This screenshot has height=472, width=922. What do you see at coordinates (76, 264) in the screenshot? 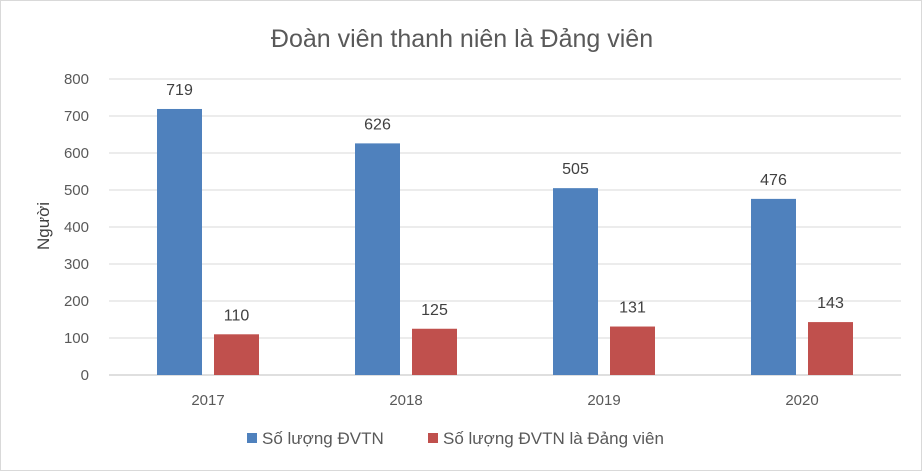
I see `y-tick-label: 300` at bounding box center [76, 264].